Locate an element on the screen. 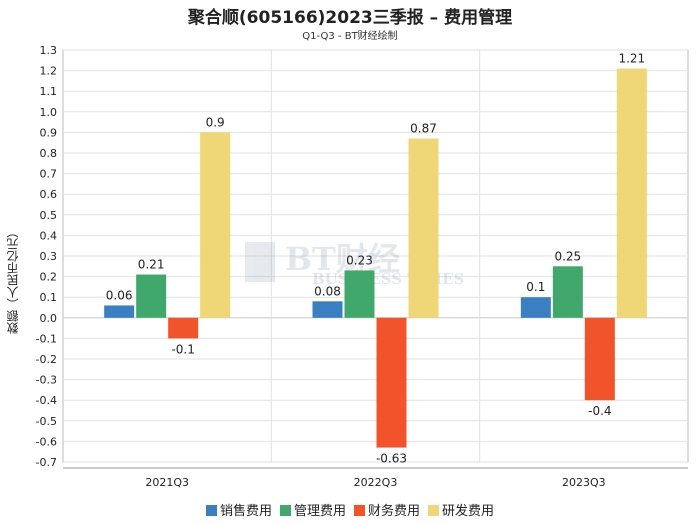 Image resolution: width=700 pixels, height=524 pixels. y-tick-label: -0.6 is located at coordinates (46, 441).